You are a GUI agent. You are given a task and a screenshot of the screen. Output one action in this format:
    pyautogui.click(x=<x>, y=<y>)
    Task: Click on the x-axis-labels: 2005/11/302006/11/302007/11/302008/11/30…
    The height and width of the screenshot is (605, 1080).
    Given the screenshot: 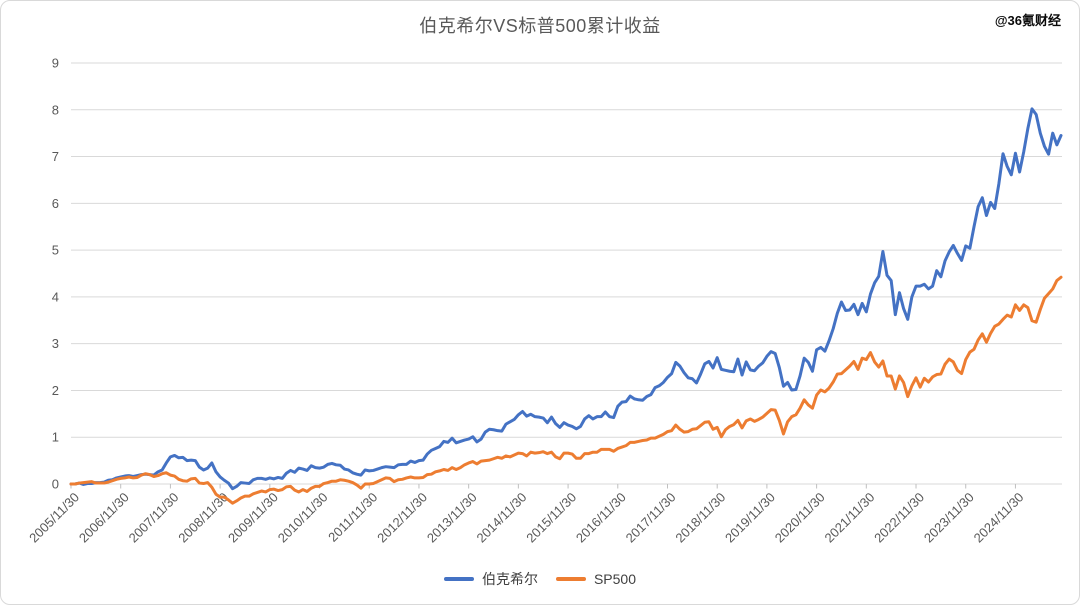 What is the action you would take?
    pyautogui.click(x=526, y=518)
    